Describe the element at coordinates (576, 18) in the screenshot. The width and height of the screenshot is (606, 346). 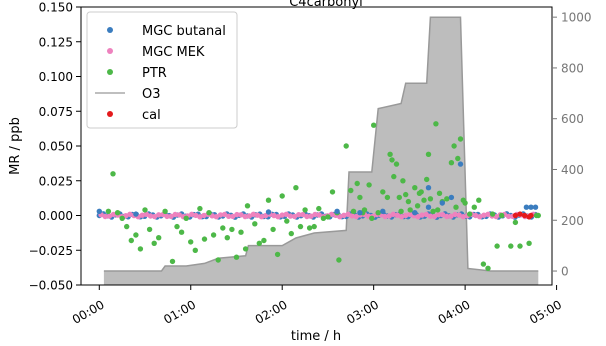
I see `y2-tick-label: 1000` at that location.